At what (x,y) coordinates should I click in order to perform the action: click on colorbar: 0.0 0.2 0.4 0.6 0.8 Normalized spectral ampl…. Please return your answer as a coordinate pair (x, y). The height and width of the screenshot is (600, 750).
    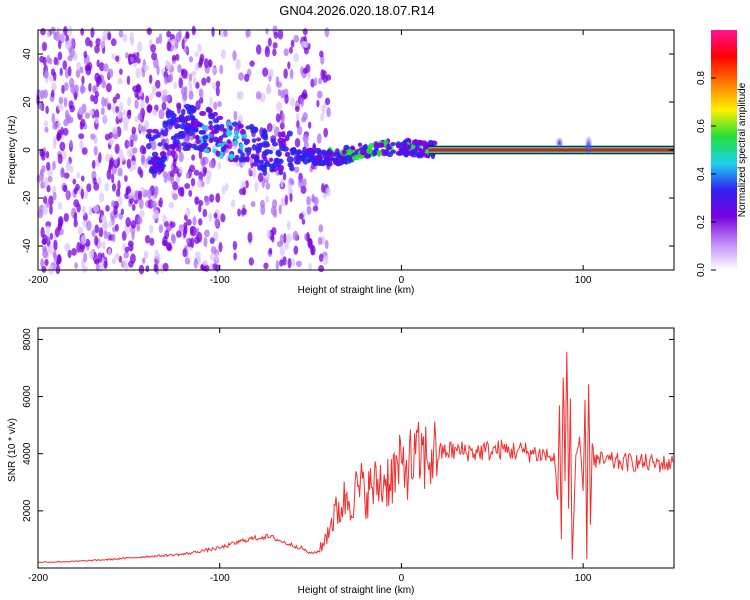
    Looking at the image, I should click on (722, 153).